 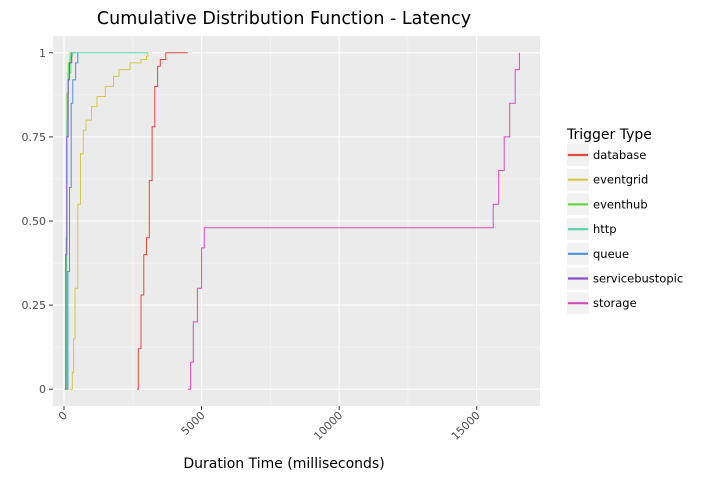 I want to click on legend-item-queue: queue, so click(x=598, y=253).